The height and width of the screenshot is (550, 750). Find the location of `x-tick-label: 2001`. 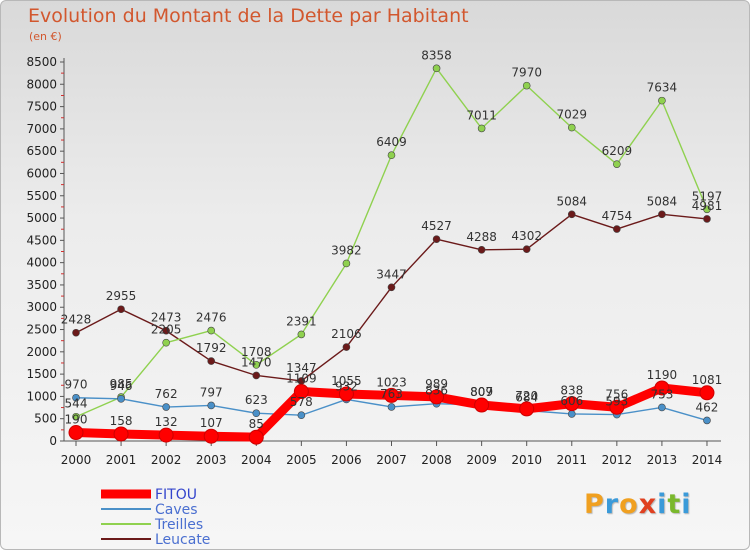

x-tick-label: 2001 is located at coordinates (121, 460).